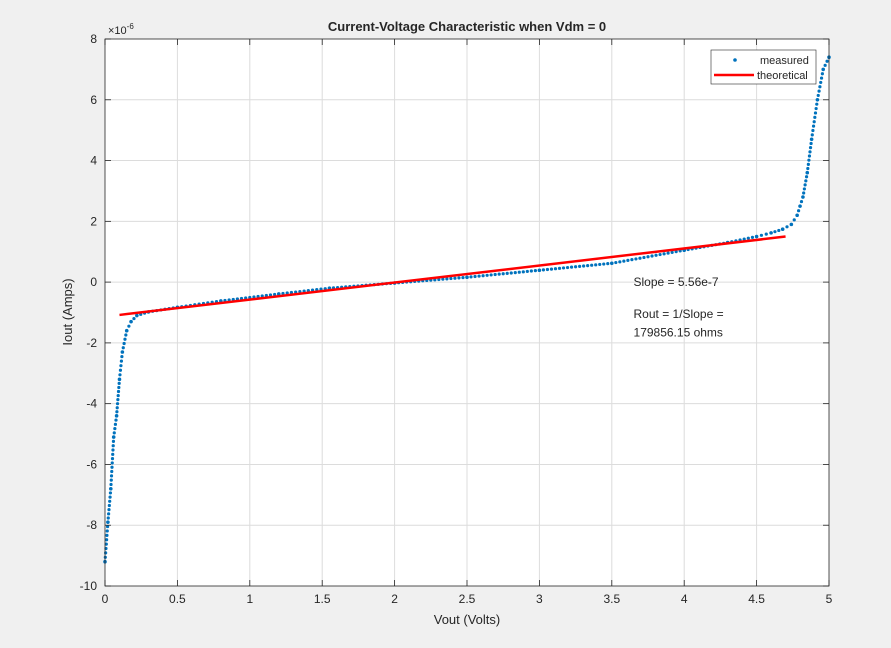 The image size is (891, 648). I want to click on y-exponent-base: ×10, so click(117, 31).